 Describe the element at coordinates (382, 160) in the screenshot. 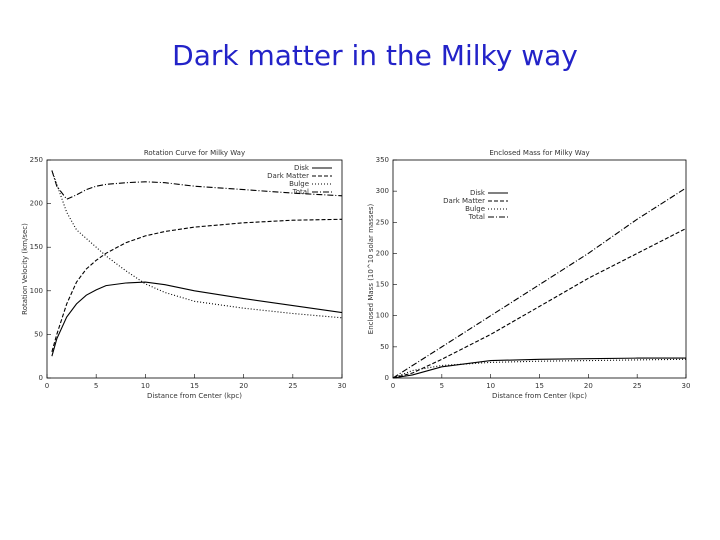

I see `y-tick-label: 350` at that location.